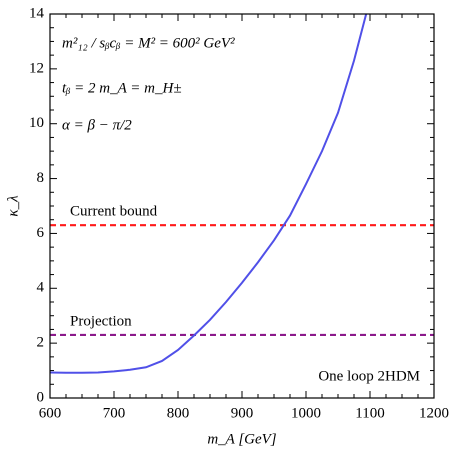 This screenshot has height=454, width=452. Describe the element at coordinates (114, 413) in the screenshot. I see `x-tick-label: 700` at that location.